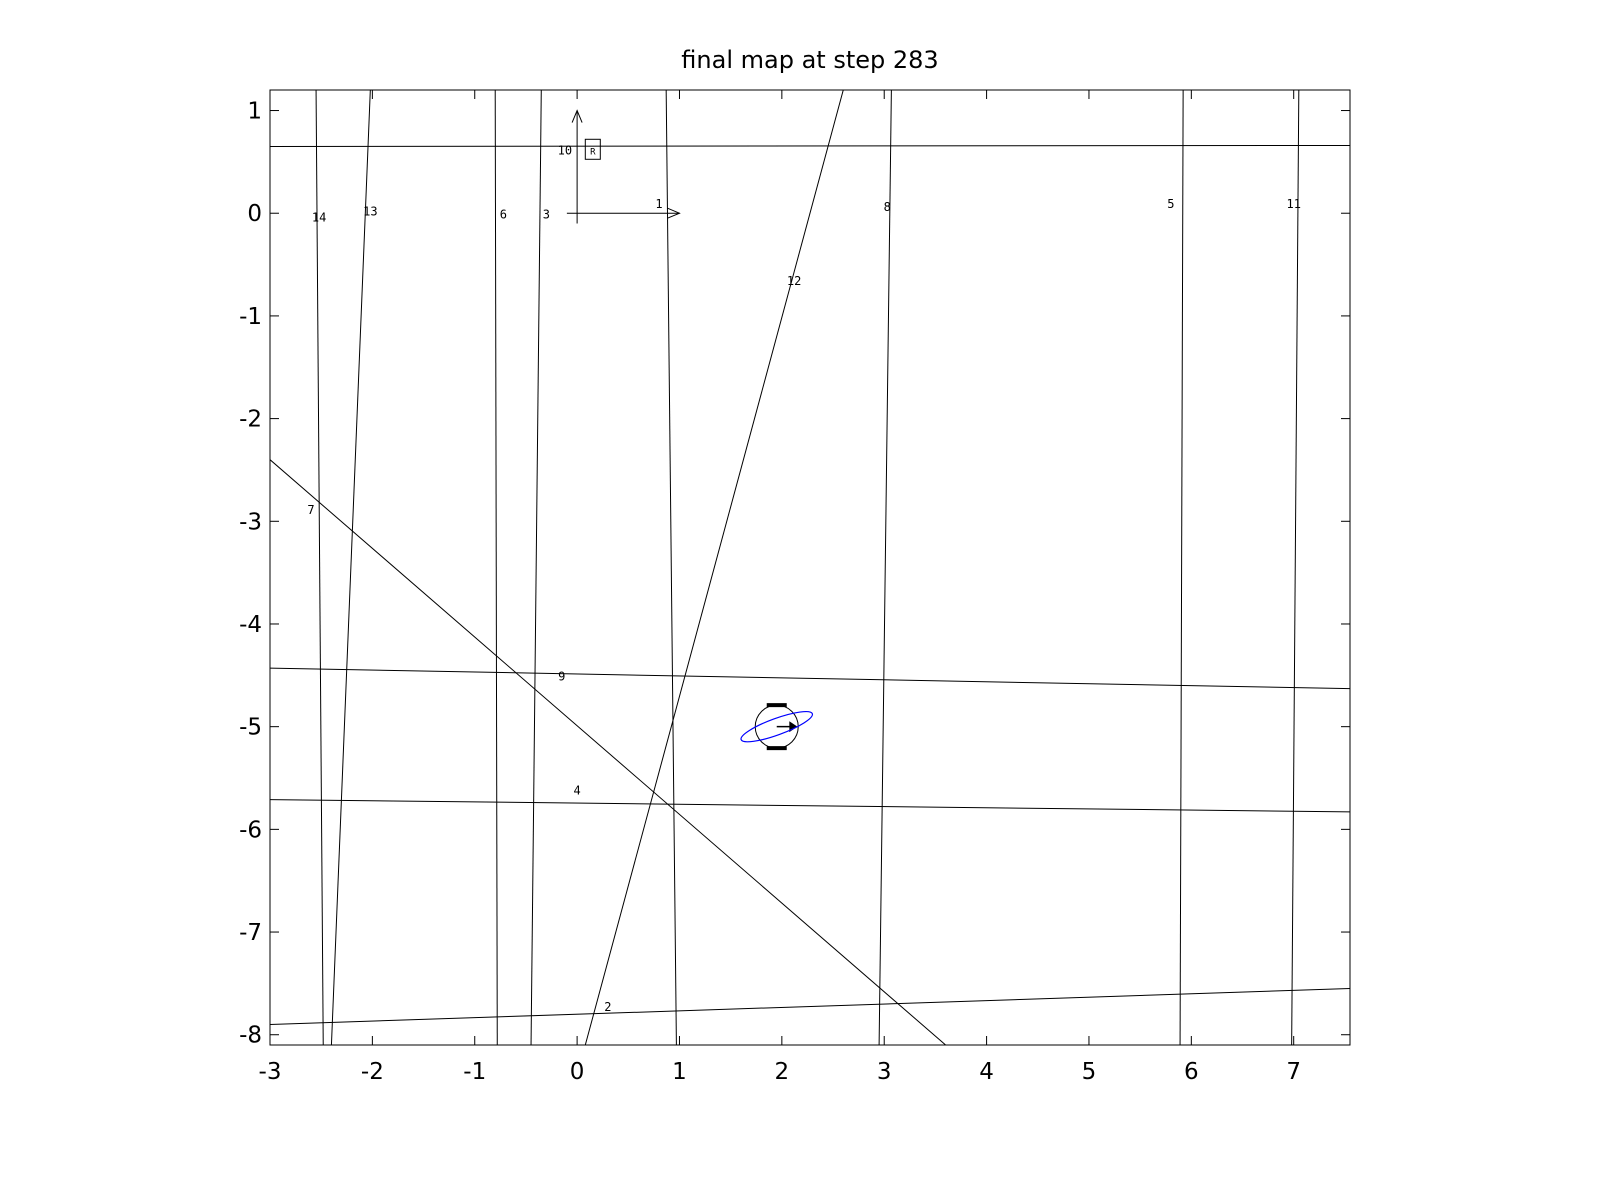 The width and height of the screenshot is (1601, 1201). I want to click on y-tick-label: -5, so click(250, 728).